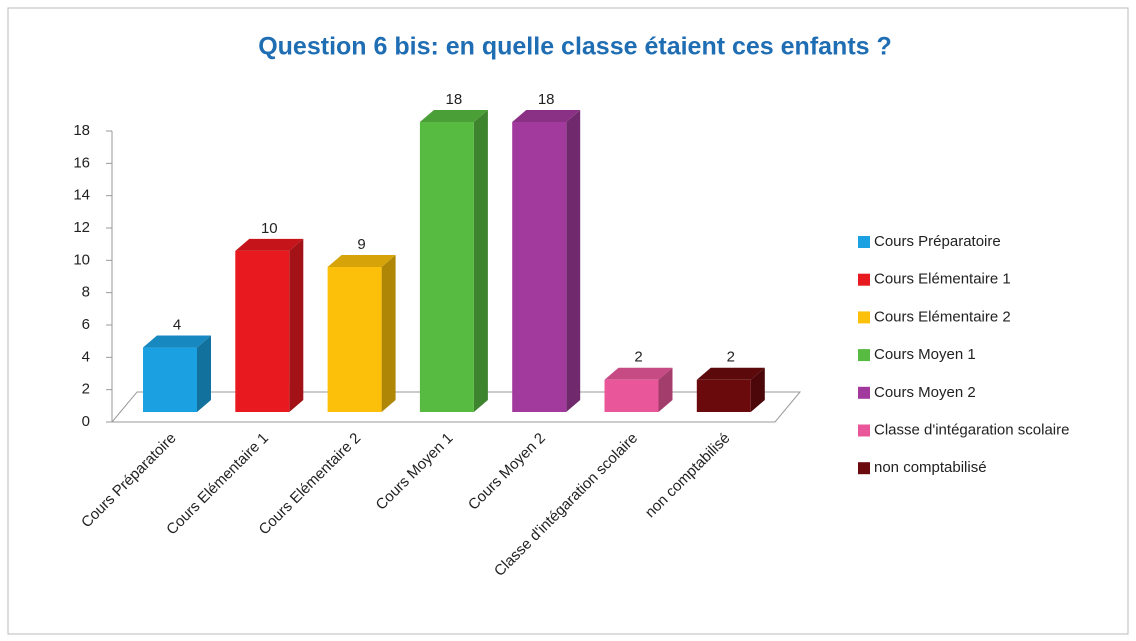 Image resolution: width=1136 pixels, height=641 pixels. What do you see at coordinates (86, 421) in the screenshot?
I see `y-tick-label: 0` at bounding box center [86, 421].